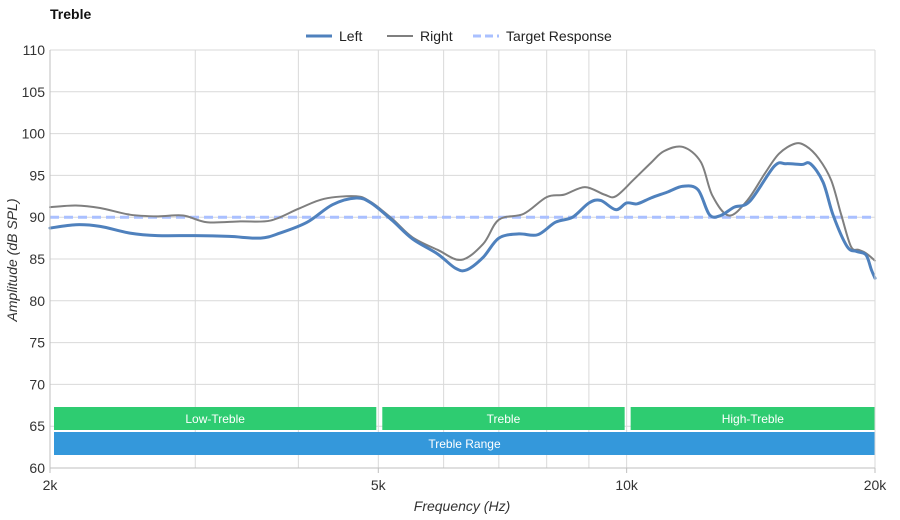 The width and height of the screenshot is (900, 520). What do you see at coordinates (37, 468) in the screenshot?
I see `y-tick-label: 60` at bounding box center [37, 468].